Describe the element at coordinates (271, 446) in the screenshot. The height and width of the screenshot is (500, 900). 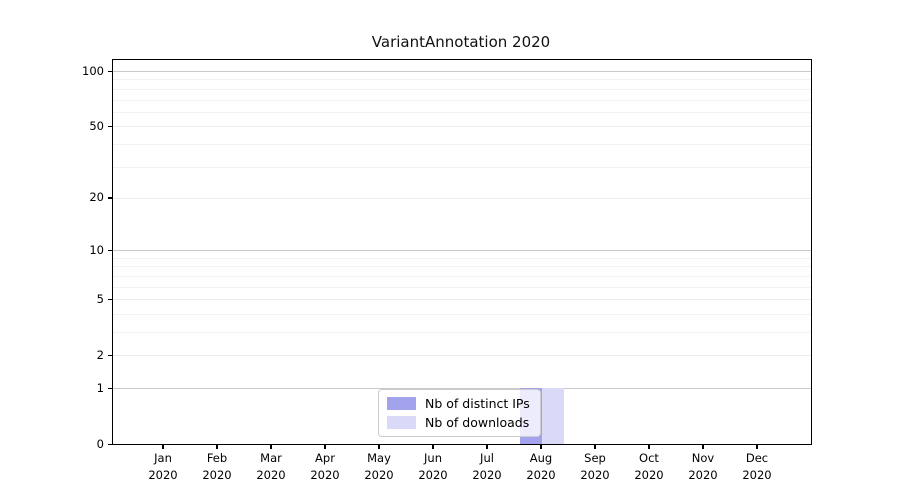
I see `x-tick-mar` at that location.